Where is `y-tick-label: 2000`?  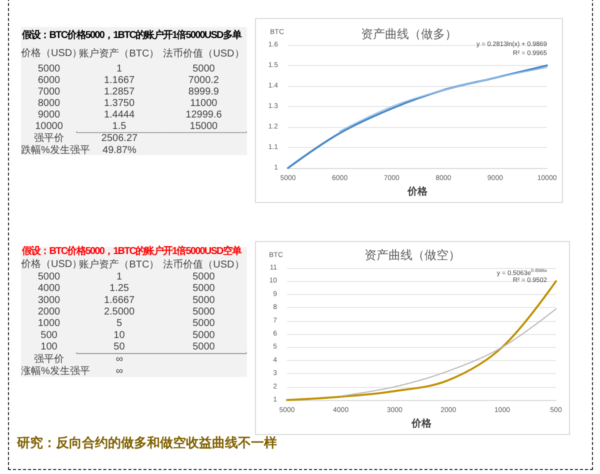
y-tick-label: 2000 is located at coordinates (49, 312).